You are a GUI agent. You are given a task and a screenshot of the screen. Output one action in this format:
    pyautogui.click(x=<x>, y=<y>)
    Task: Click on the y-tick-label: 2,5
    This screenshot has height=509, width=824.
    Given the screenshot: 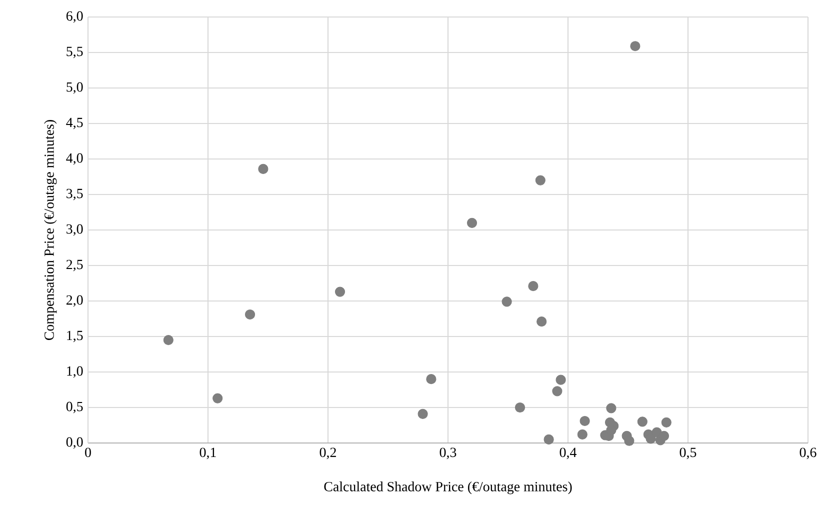 What is the action you would take?
    pyautogui.click(x=74, y=266)
    